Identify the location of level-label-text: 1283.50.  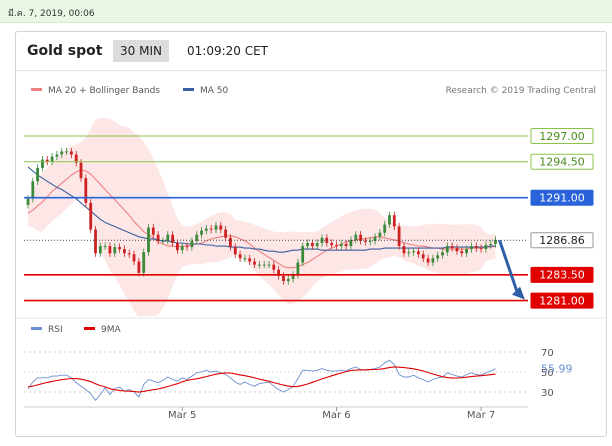
(562, 275).